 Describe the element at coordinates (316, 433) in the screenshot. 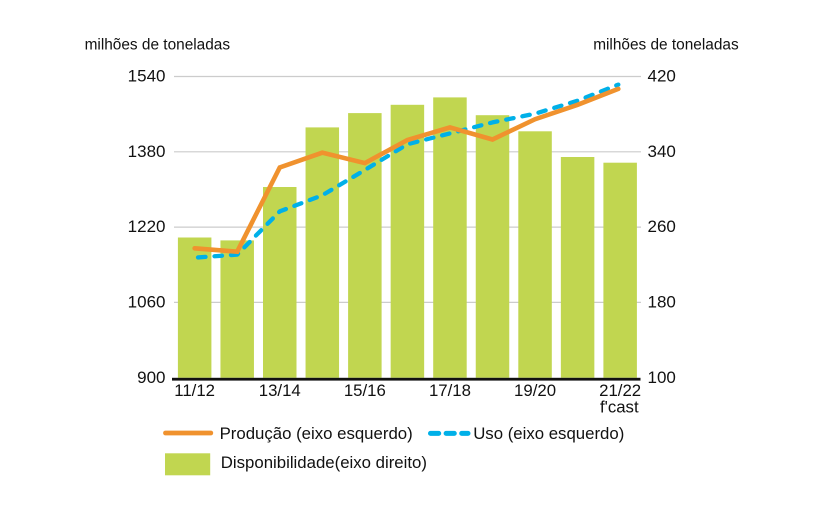

I see `svg-text: Produção (eixo esquerdo)` at that location.